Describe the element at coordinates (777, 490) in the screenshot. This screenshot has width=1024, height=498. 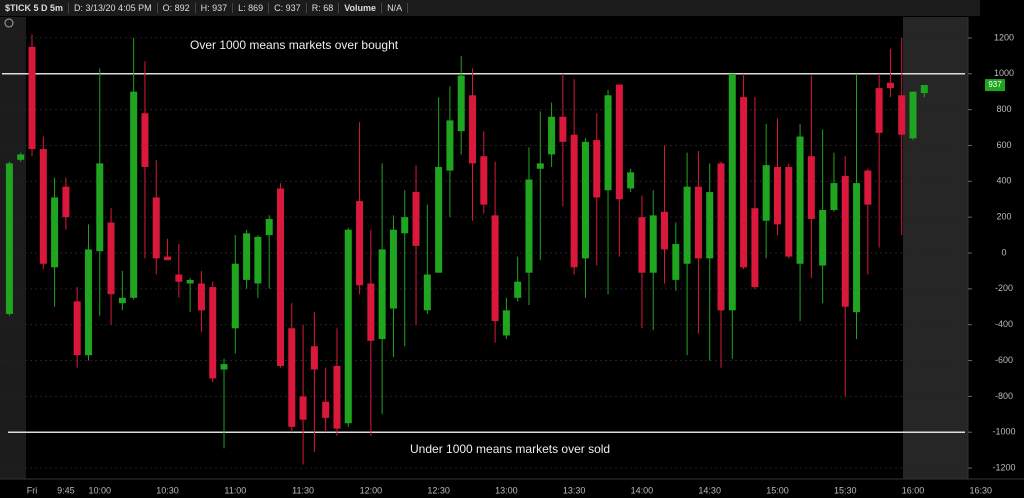
I see `x-tick-label: 15:00` at that location.